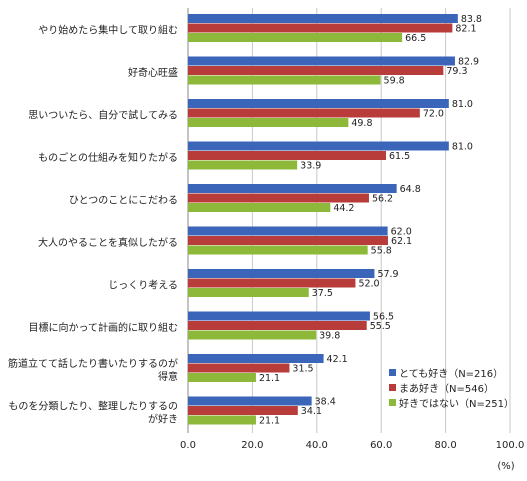 The height and width of the screenshot is (481, 527). I want to click on category-label: じっくり考える, so click(143, 285).